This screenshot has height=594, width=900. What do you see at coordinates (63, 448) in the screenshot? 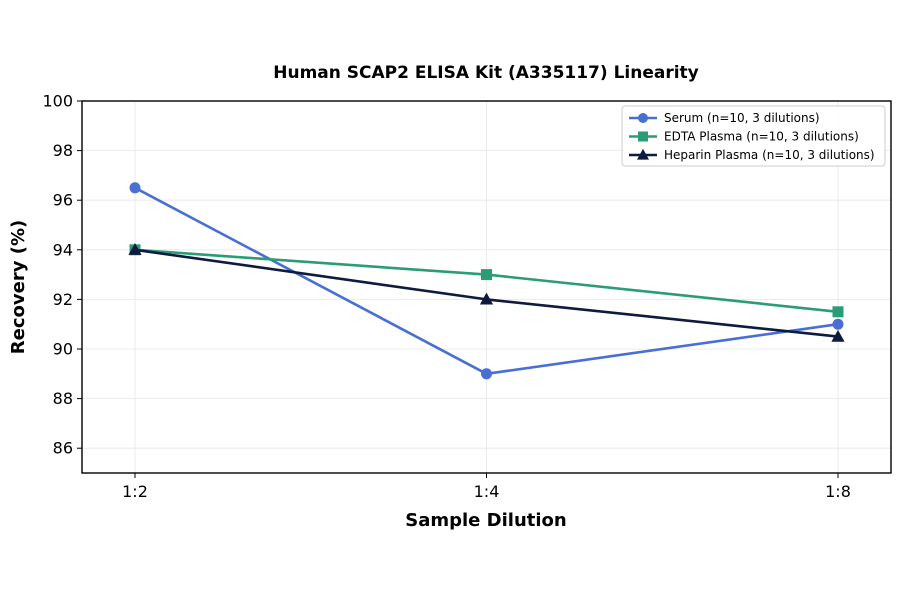
I see `y-tick-label: 86` at bounding box center [63, 448].